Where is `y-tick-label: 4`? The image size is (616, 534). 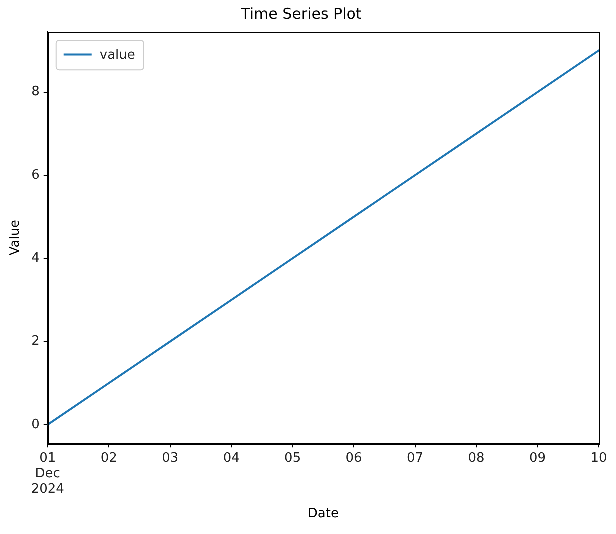
y-tick-label: 4 is located at coordinates (36, 258).